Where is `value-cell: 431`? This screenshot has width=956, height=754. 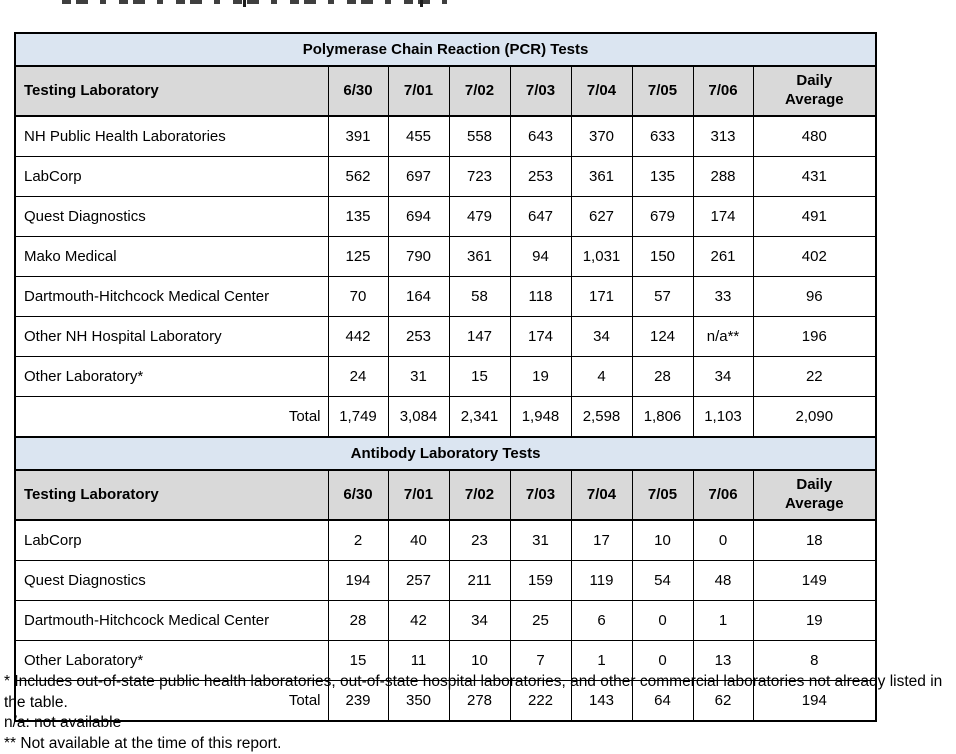
value-cell: 431 is located at coordinates (814, 177).